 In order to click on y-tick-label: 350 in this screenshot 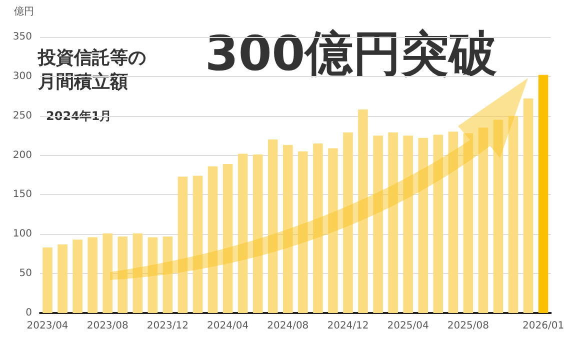, I will do `click(22, 37)`.